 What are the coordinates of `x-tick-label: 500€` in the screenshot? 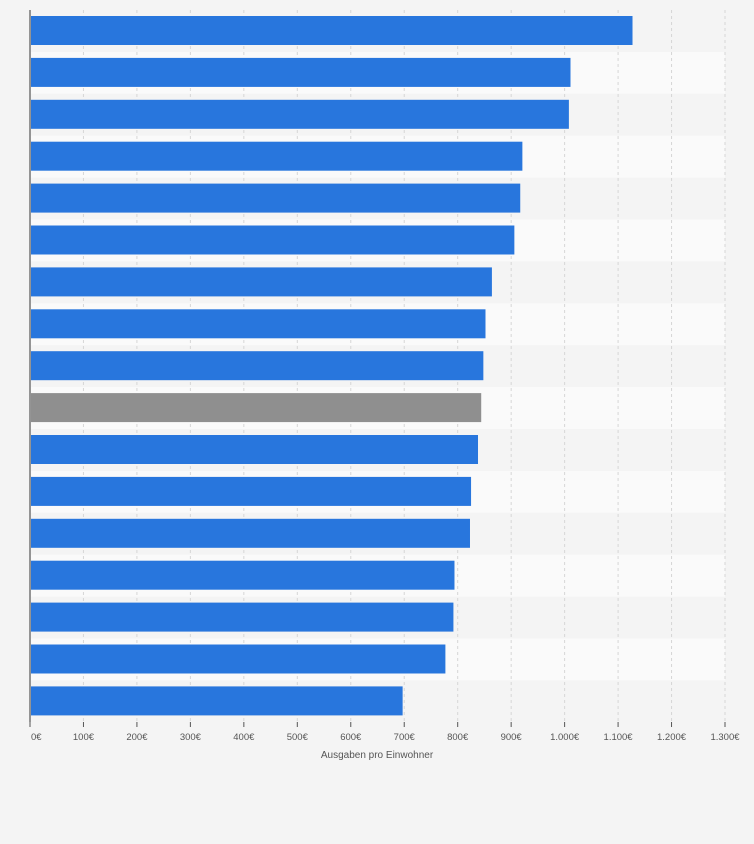 It's located at (298, 737).